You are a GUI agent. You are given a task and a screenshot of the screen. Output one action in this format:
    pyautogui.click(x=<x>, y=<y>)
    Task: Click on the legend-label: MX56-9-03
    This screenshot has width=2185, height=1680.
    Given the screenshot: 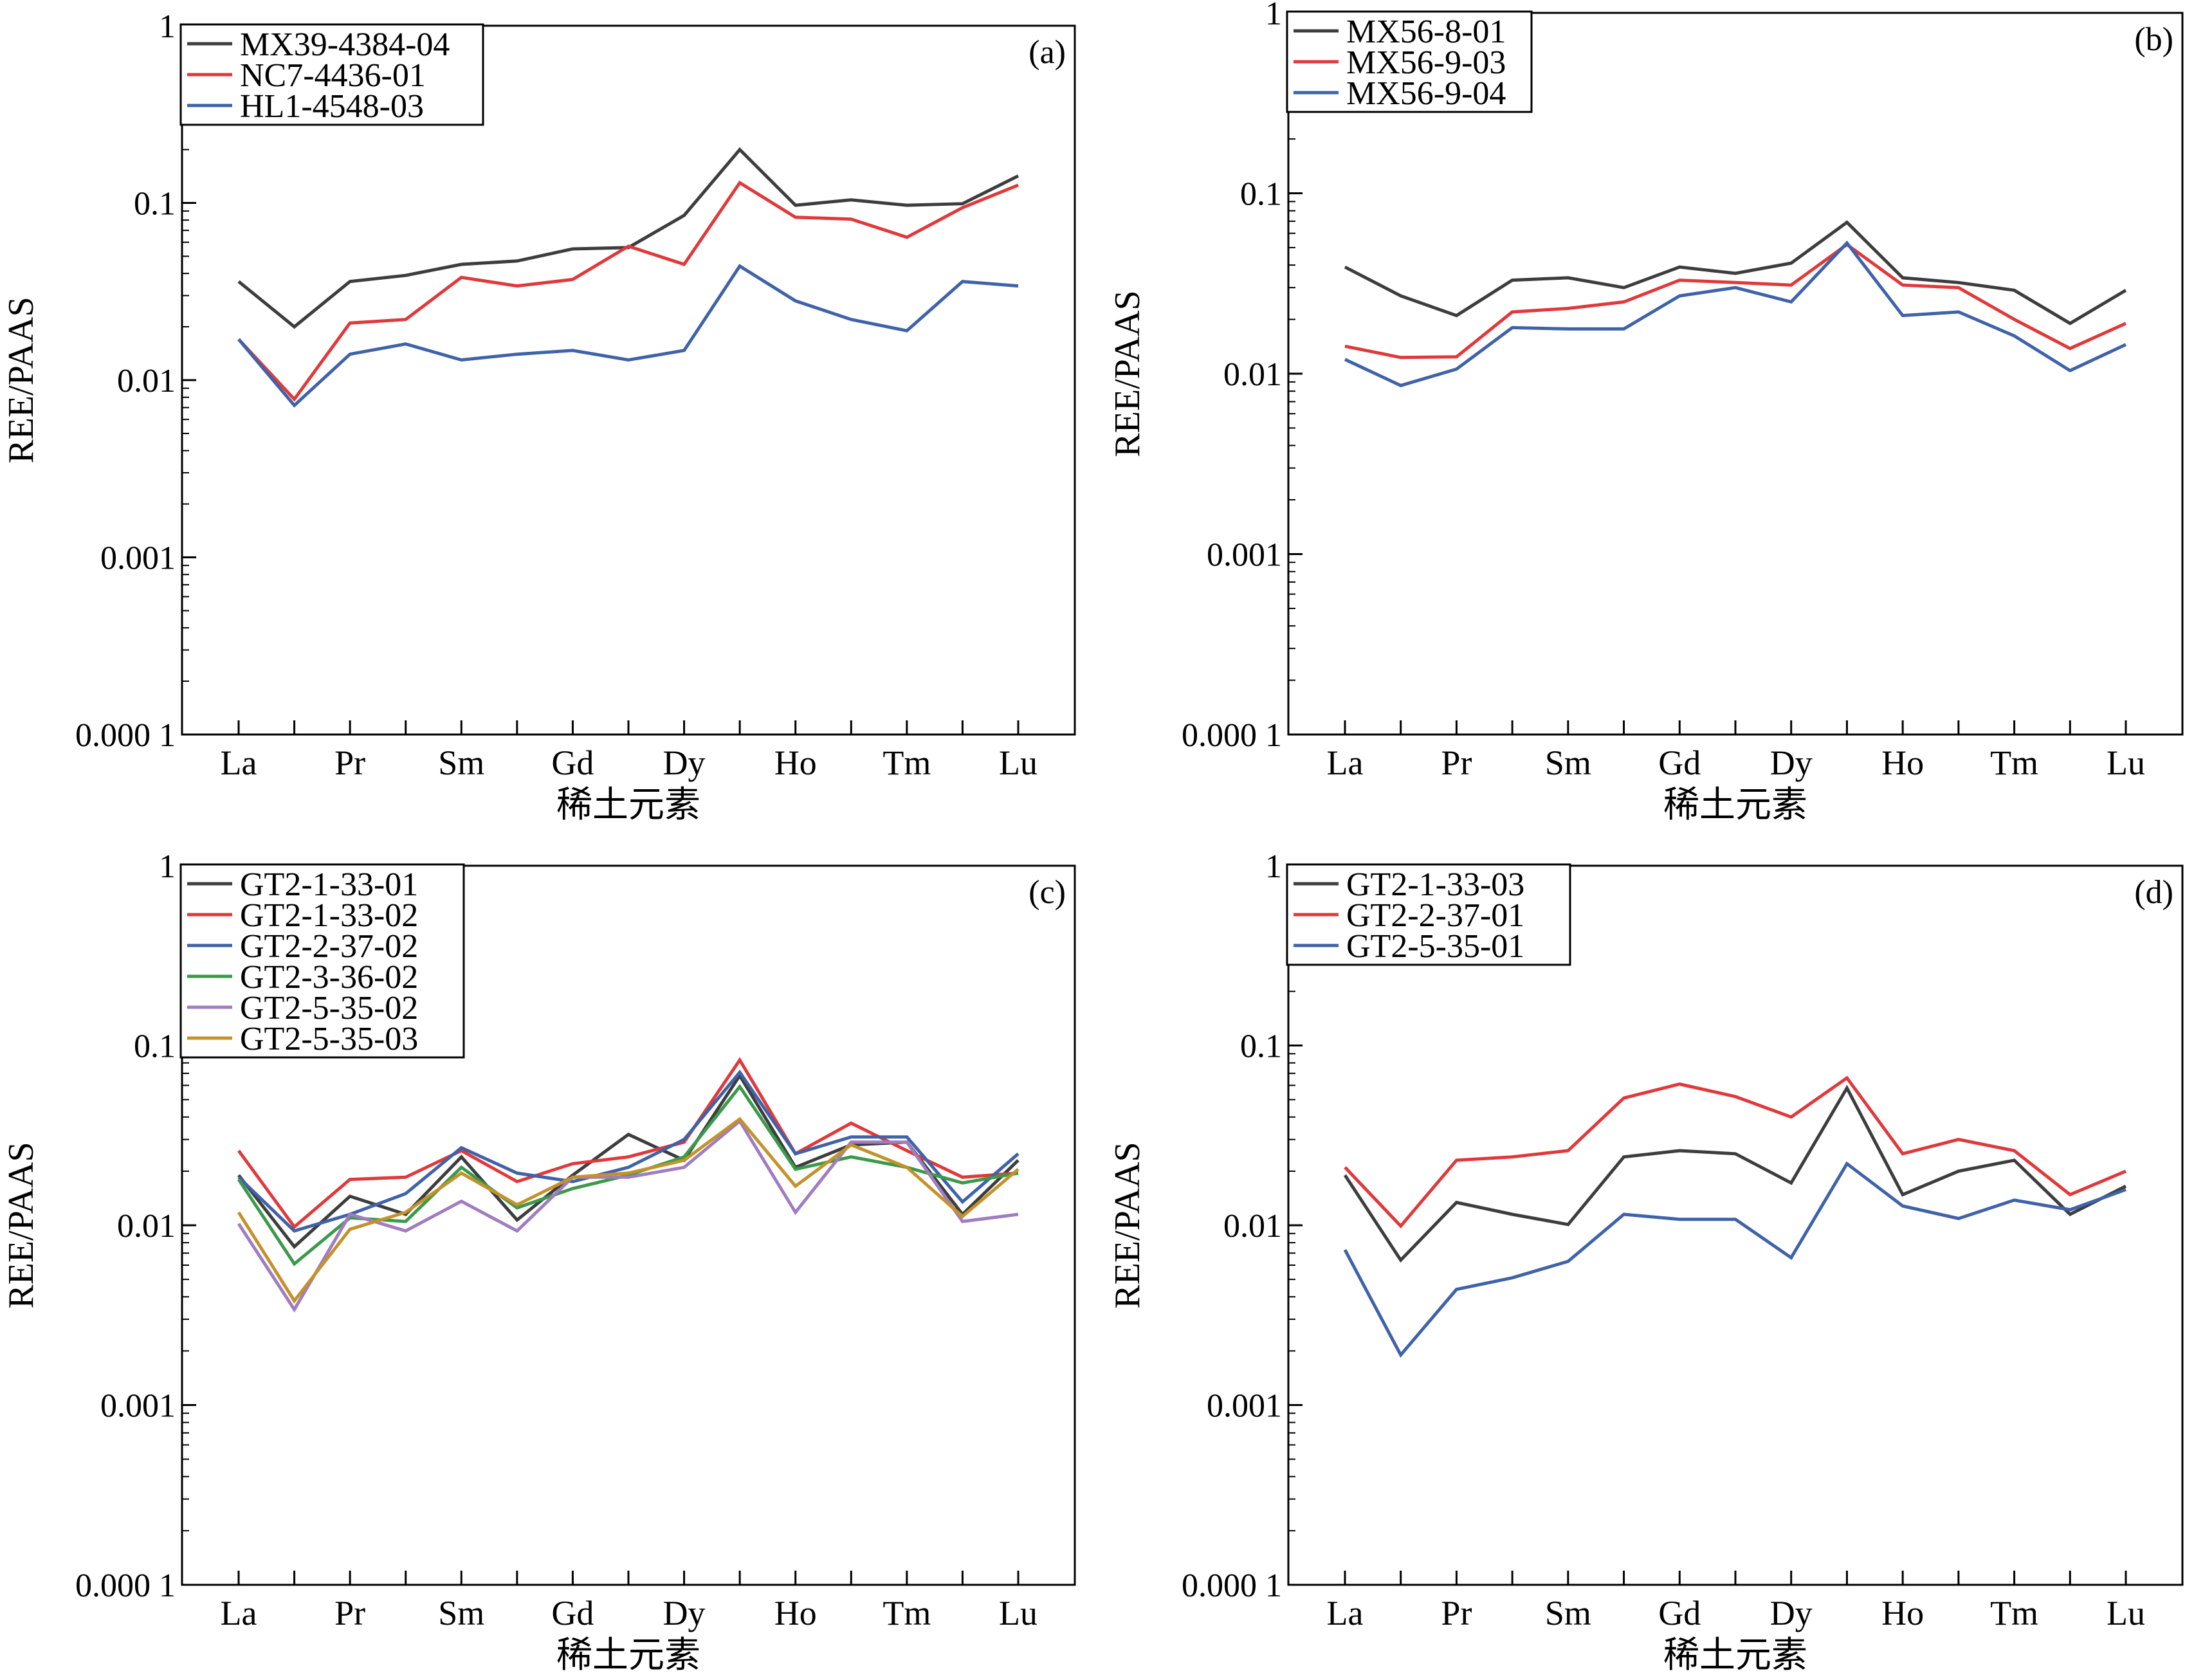 What is the action you would take?
    pyautogui.click(x=1426, y=62)
    